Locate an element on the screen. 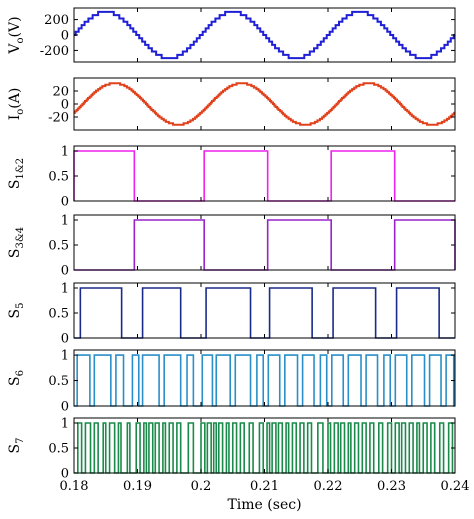  y-axis-label-s7: S7 is located at coordinates (16, 446).